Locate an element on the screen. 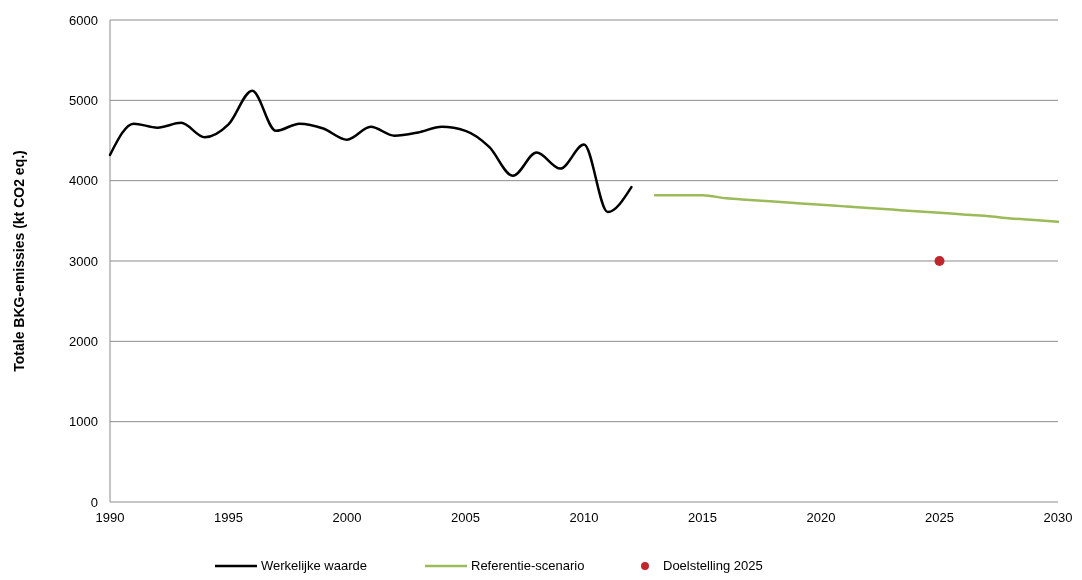  y-axis-title: Totale BKG-emissies (kt CO2 eq.) is located at coordinates (19, 261).